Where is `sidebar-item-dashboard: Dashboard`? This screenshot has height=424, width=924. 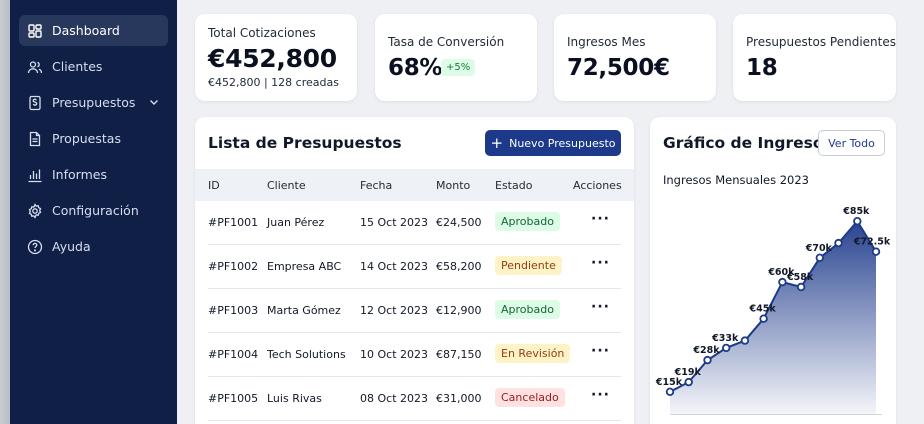
sidebar-item-dashboard: Dashboard is located at coordinates (93, 30).